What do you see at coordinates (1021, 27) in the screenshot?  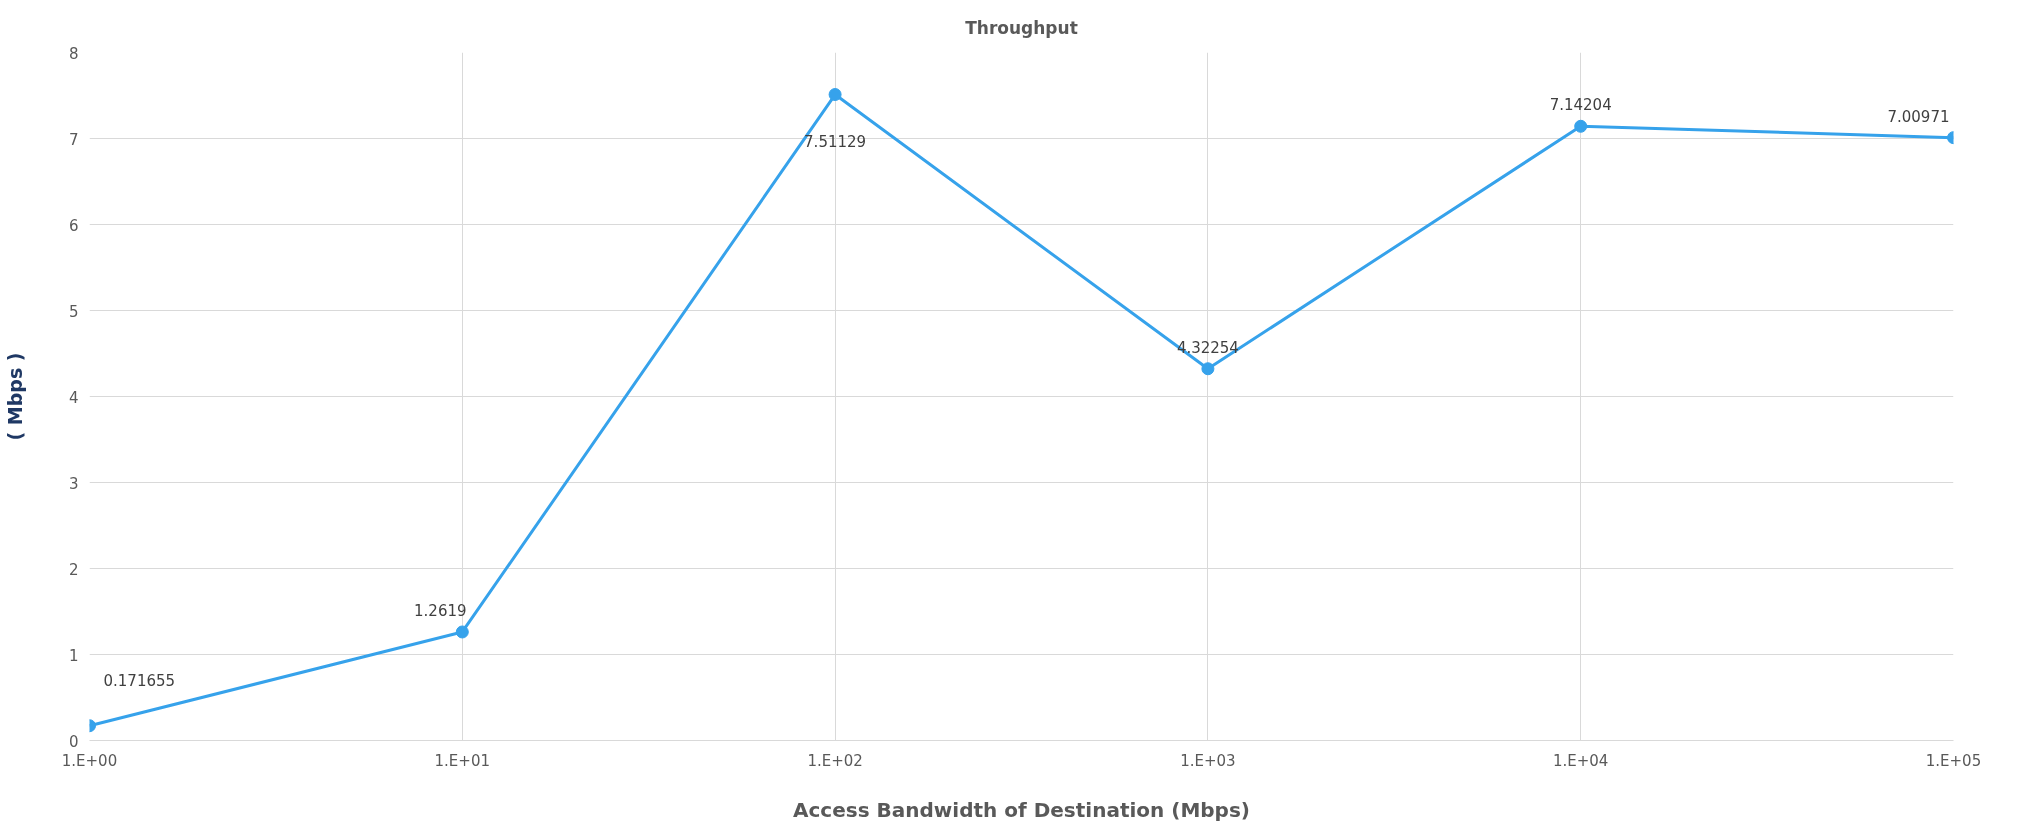 I see `chart-title: Throughput` at bounding box center [1021, 27].